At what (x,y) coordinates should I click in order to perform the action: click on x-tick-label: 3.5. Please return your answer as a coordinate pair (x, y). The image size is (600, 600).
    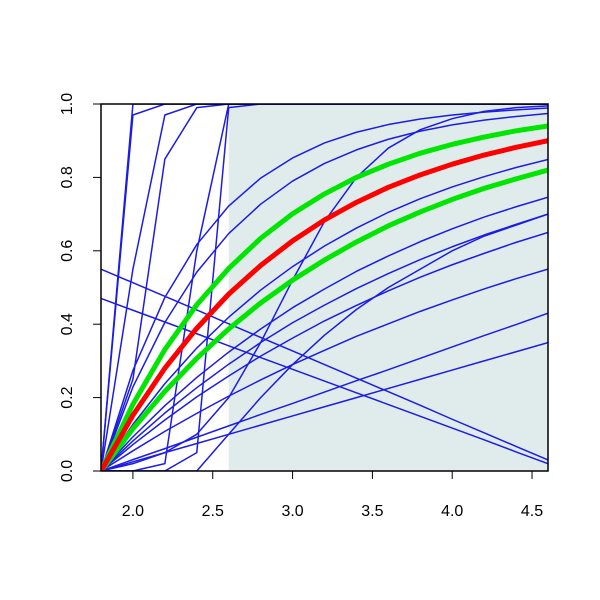
    Looking at the image, I should click on (372, 511).